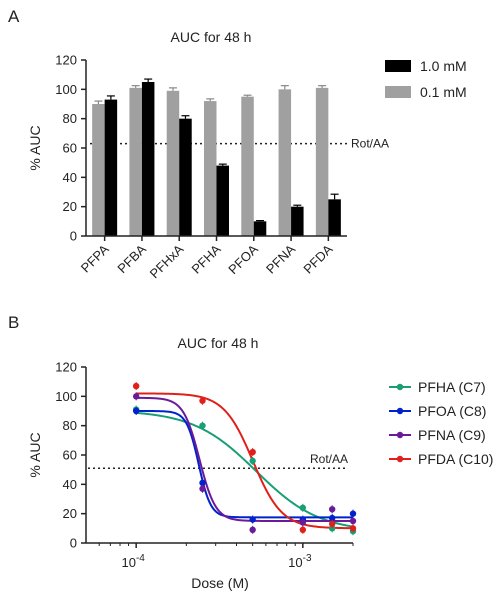  I want to click on panel-b-title: AUC for 48 h, so click(218, 343).